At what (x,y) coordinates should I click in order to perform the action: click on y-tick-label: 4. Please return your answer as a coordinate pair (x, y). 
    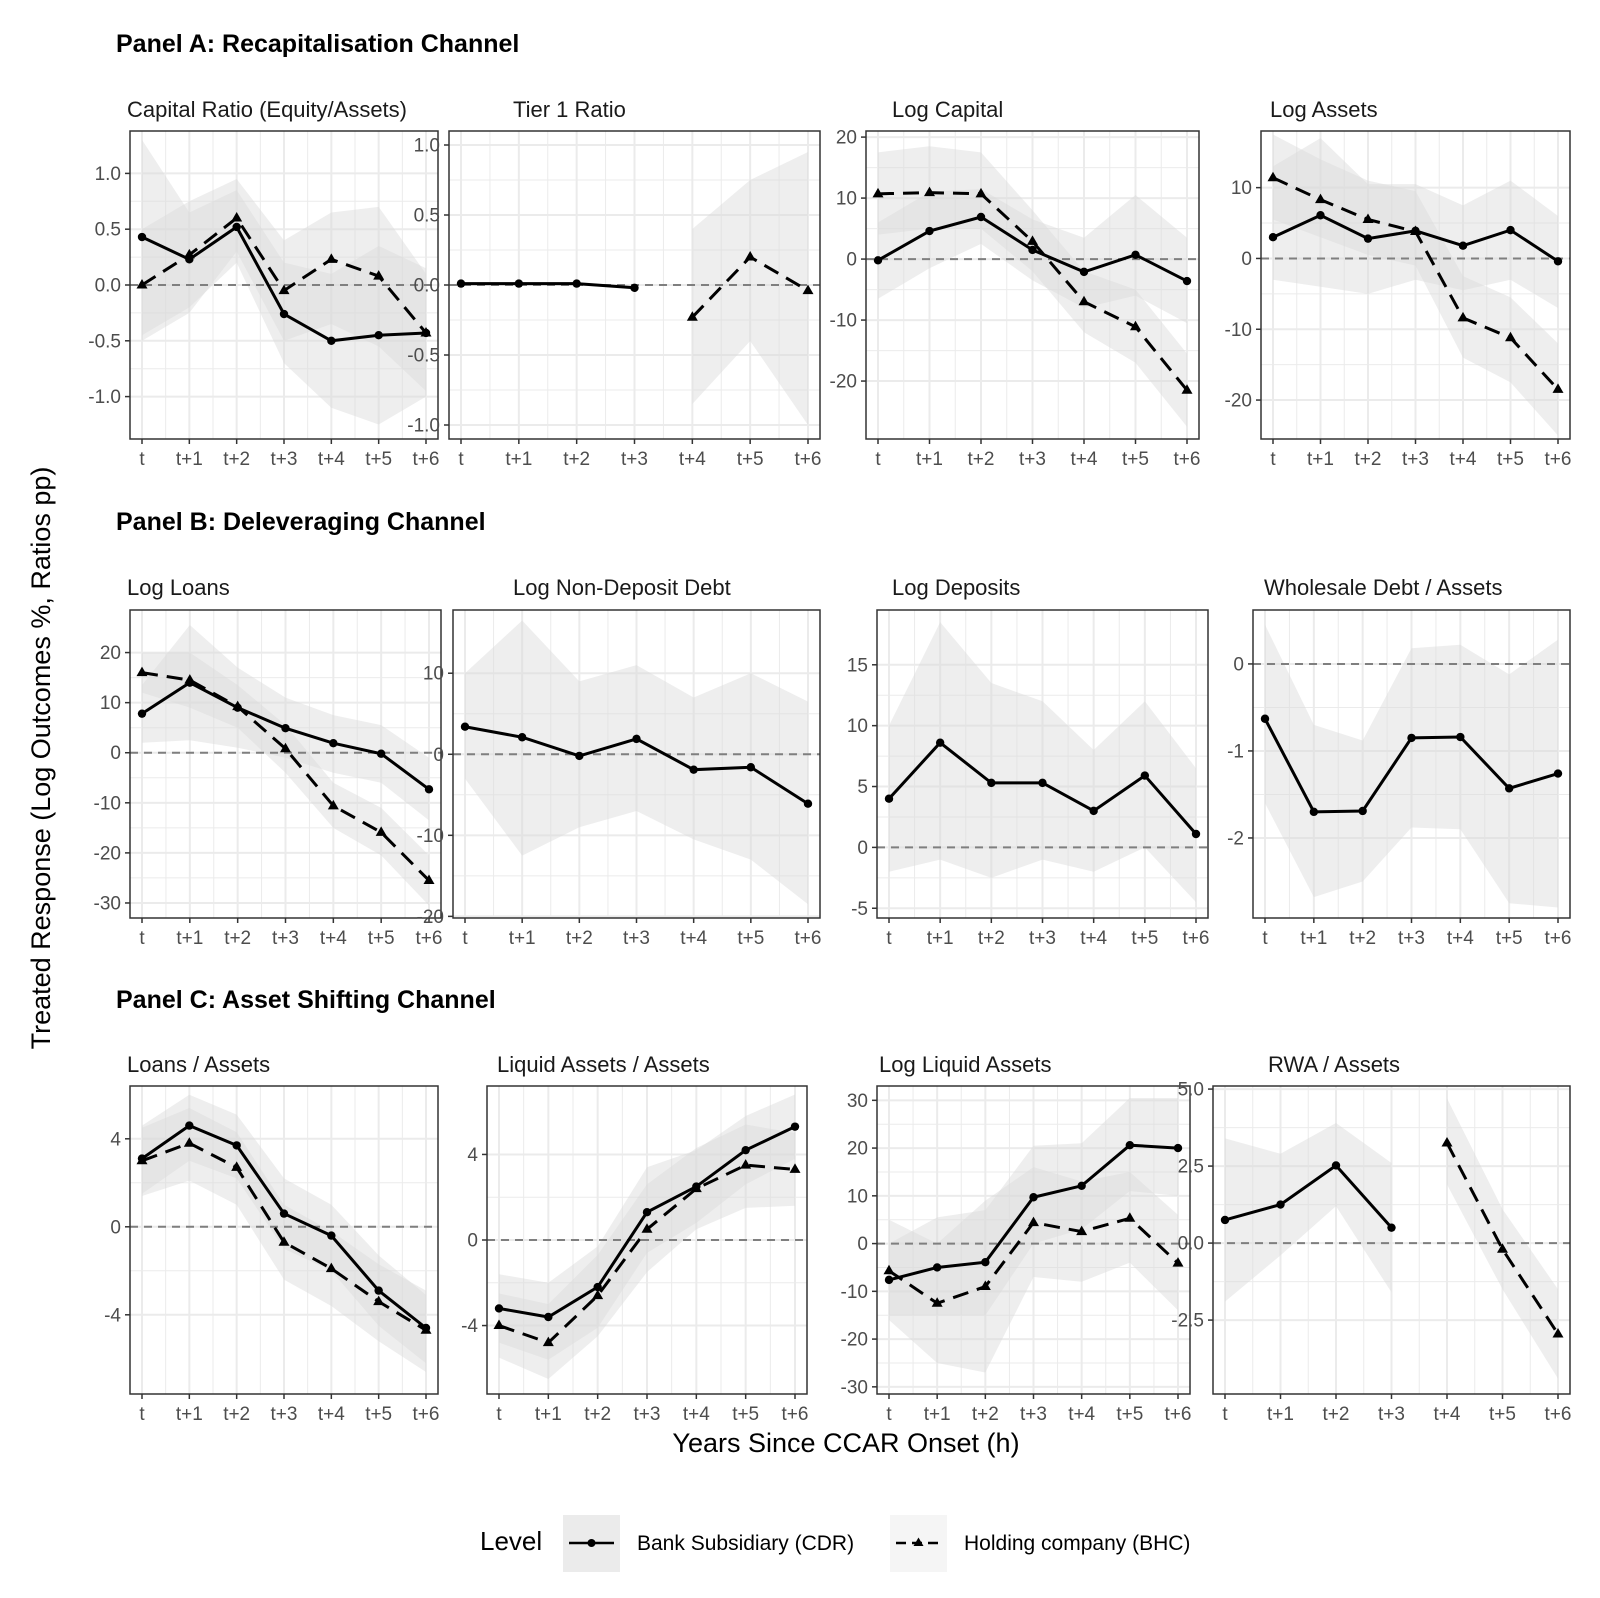
    Looking at the image, I should click on (472, 1155).